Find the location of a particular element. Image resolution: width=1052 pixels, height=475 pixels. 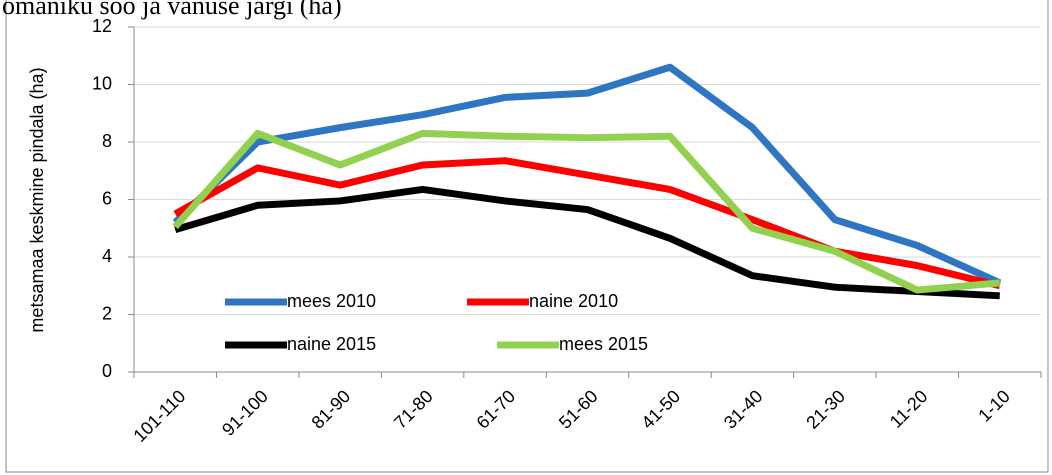

legend-label: naine 2015 is located at coordinates (331, 344).